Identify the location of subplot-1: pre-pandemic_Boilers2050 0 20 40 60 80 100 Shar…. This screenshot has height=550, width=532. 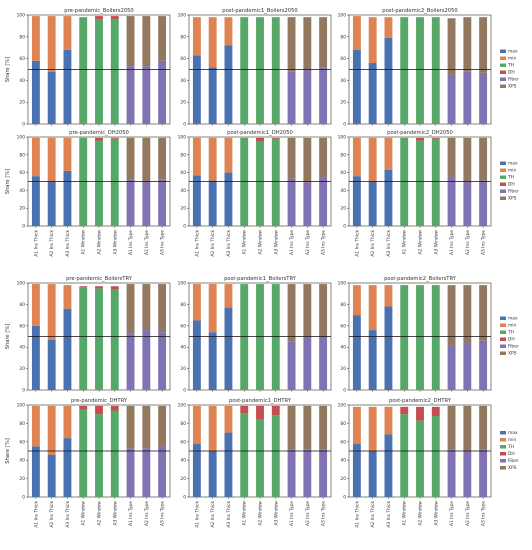
(88, 68).